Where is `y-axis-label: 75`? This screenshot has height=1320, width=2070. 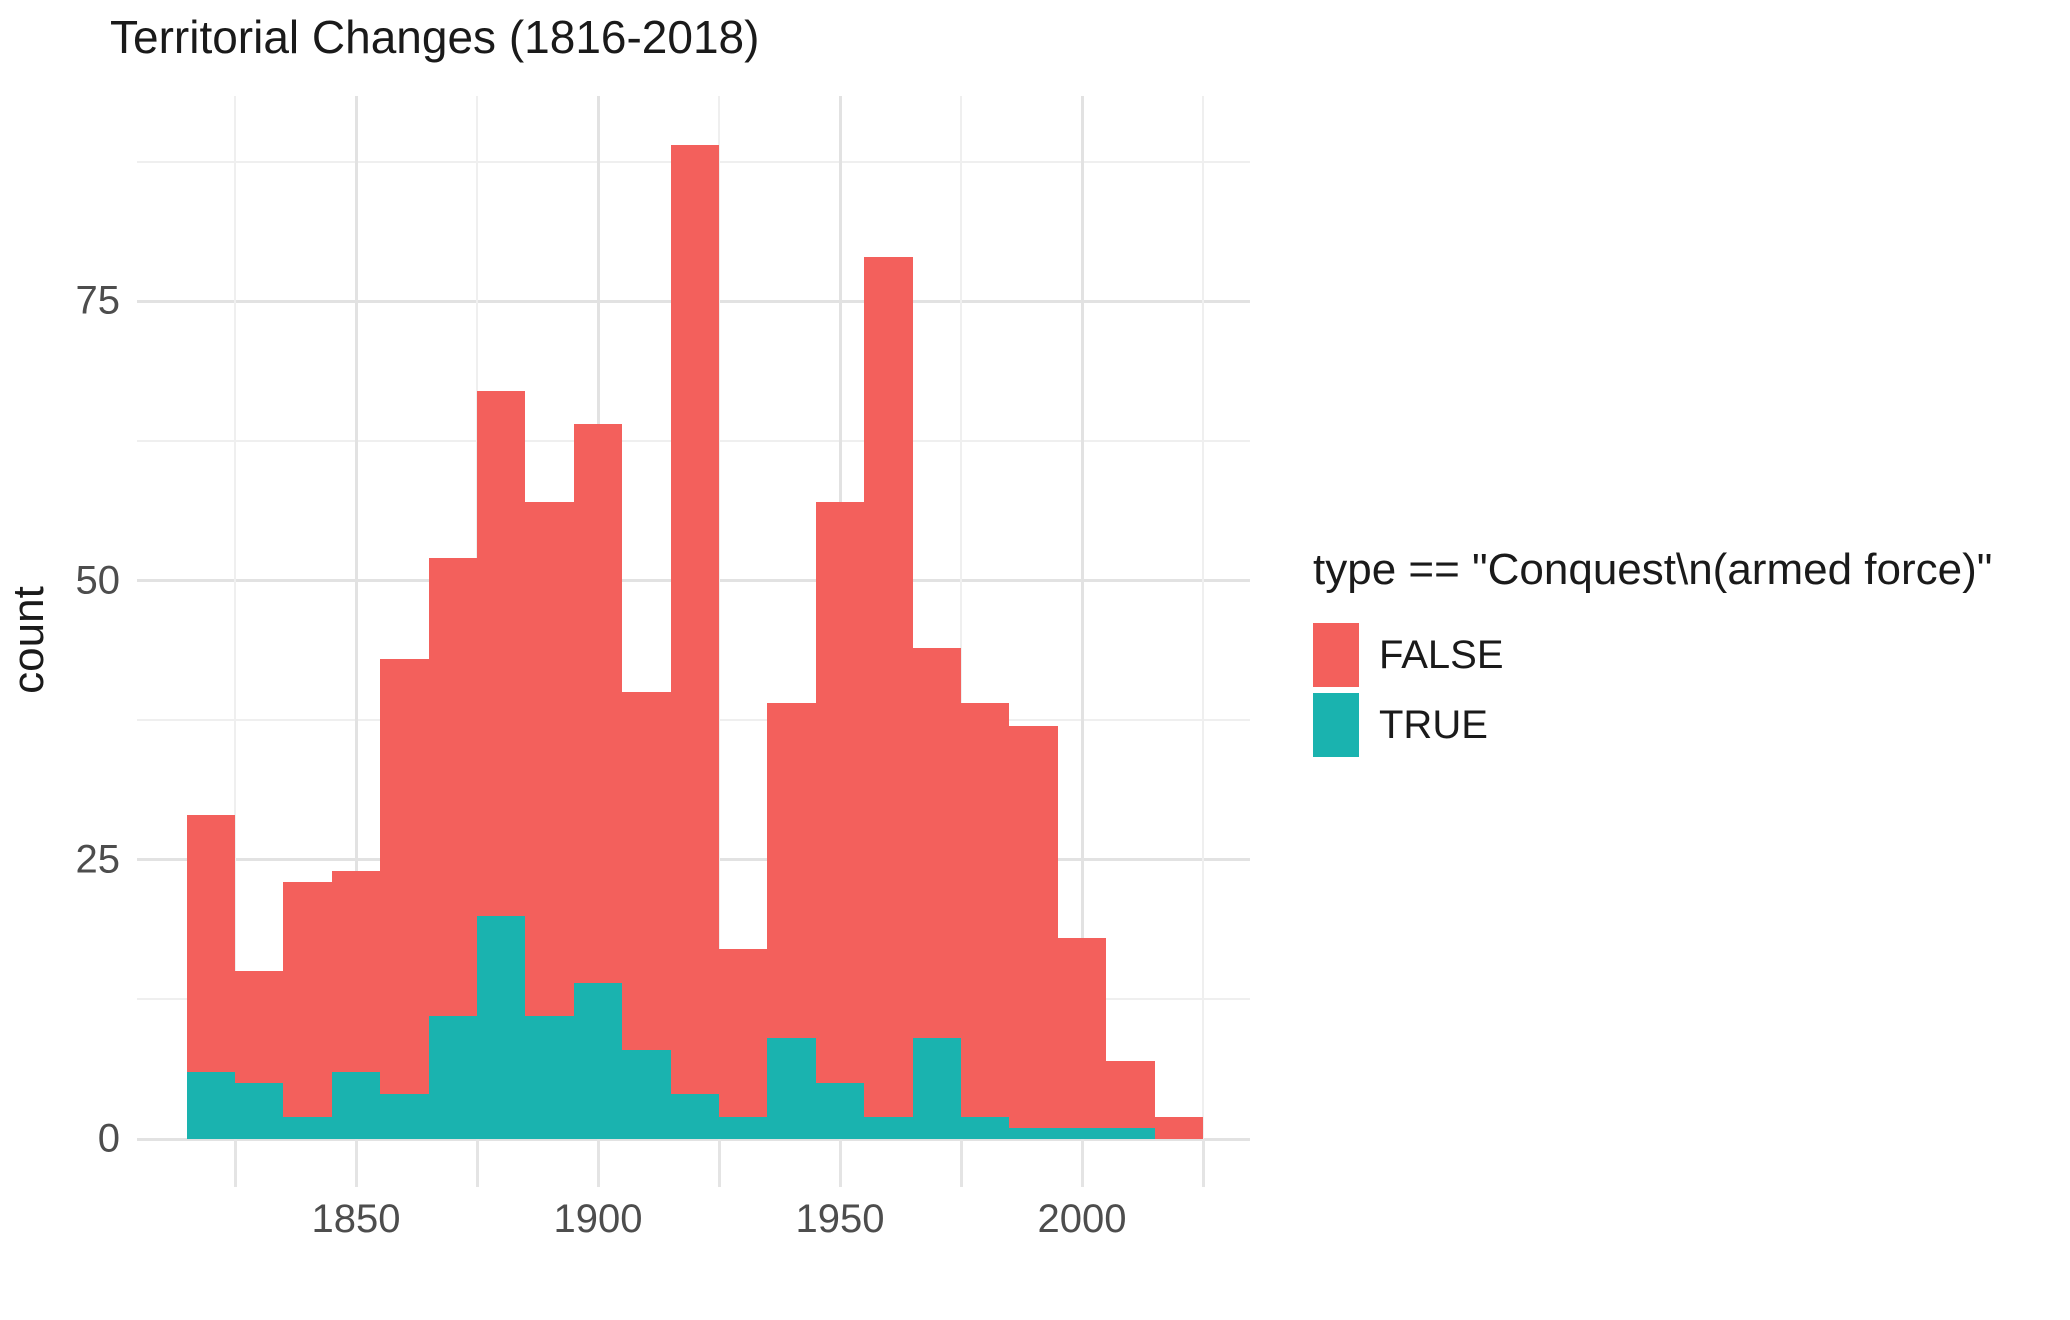 y-axis-label: 75 is located at coordinates (98, 300).